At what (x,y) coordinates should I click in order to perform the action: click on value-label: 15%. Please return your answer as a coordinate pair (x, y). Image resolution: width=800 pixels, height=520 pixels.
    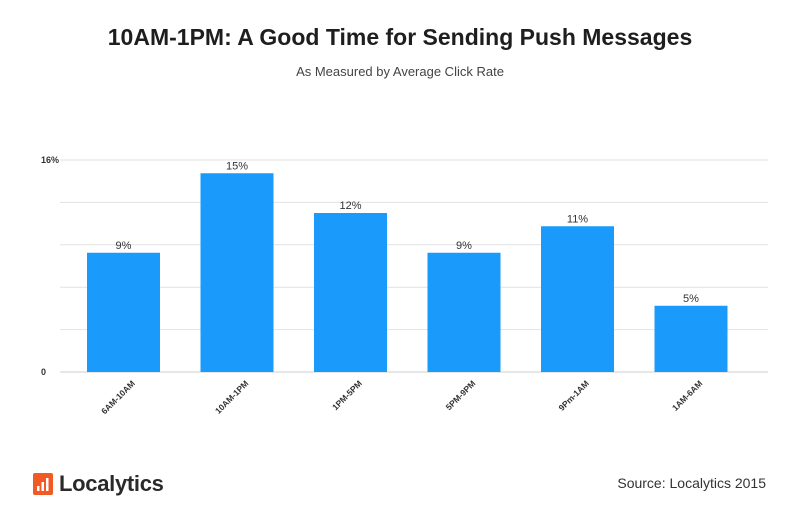
    Looking at the image, I should click on (237, 166).